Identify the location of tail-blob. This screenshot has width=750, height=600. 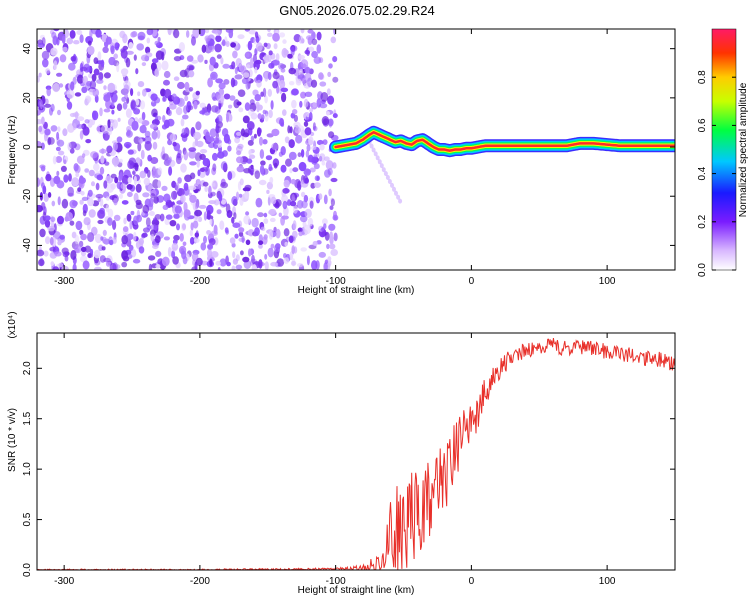
(375, 154).